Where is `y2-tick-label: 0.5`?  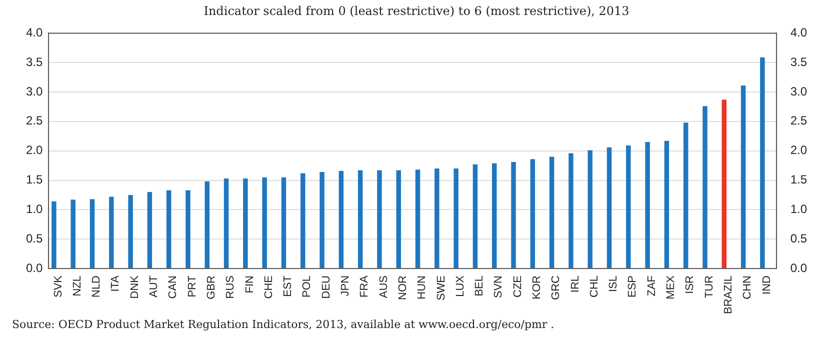 y2-tick-label: 0.5 is located at coordinates (799, 238).